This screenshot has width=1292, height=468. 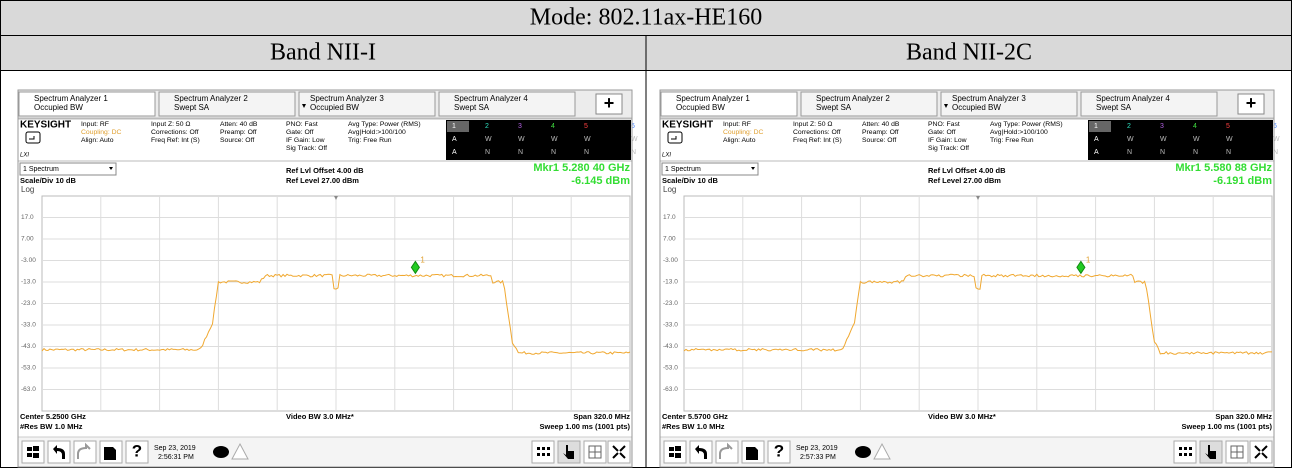 I want to click on return-icon, so click(x=33, y=137).